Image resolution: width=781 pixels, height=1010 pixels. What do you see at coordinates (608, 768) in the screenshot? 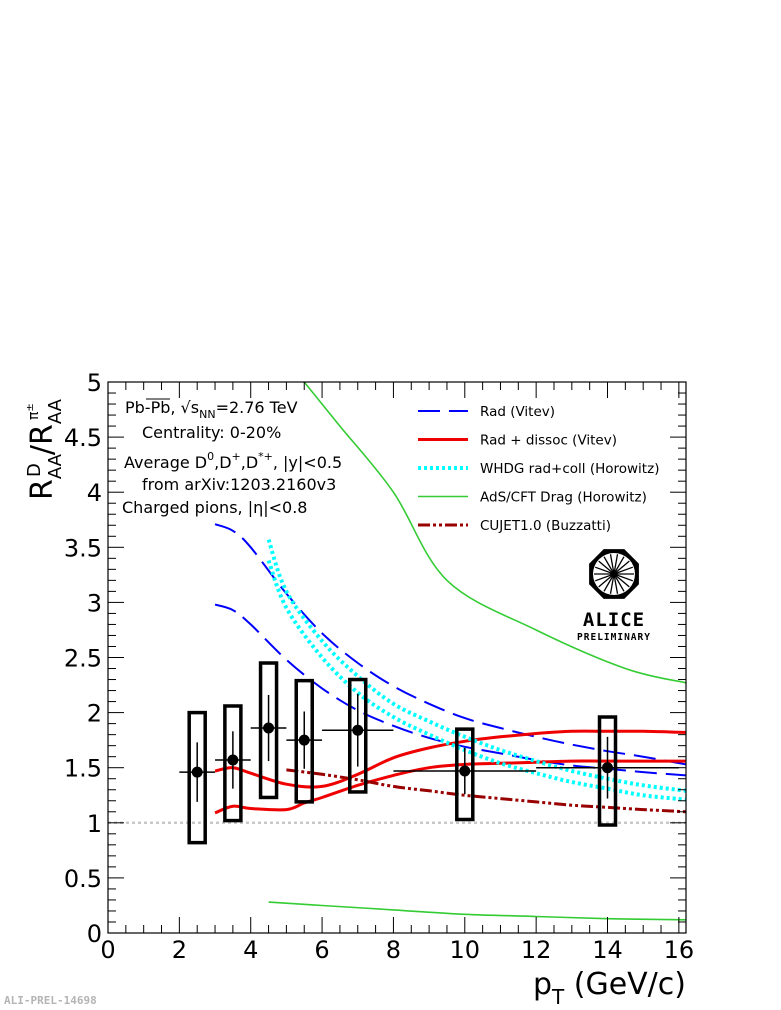
I see `data-point-6-marker` at bounding box center [608, 768].